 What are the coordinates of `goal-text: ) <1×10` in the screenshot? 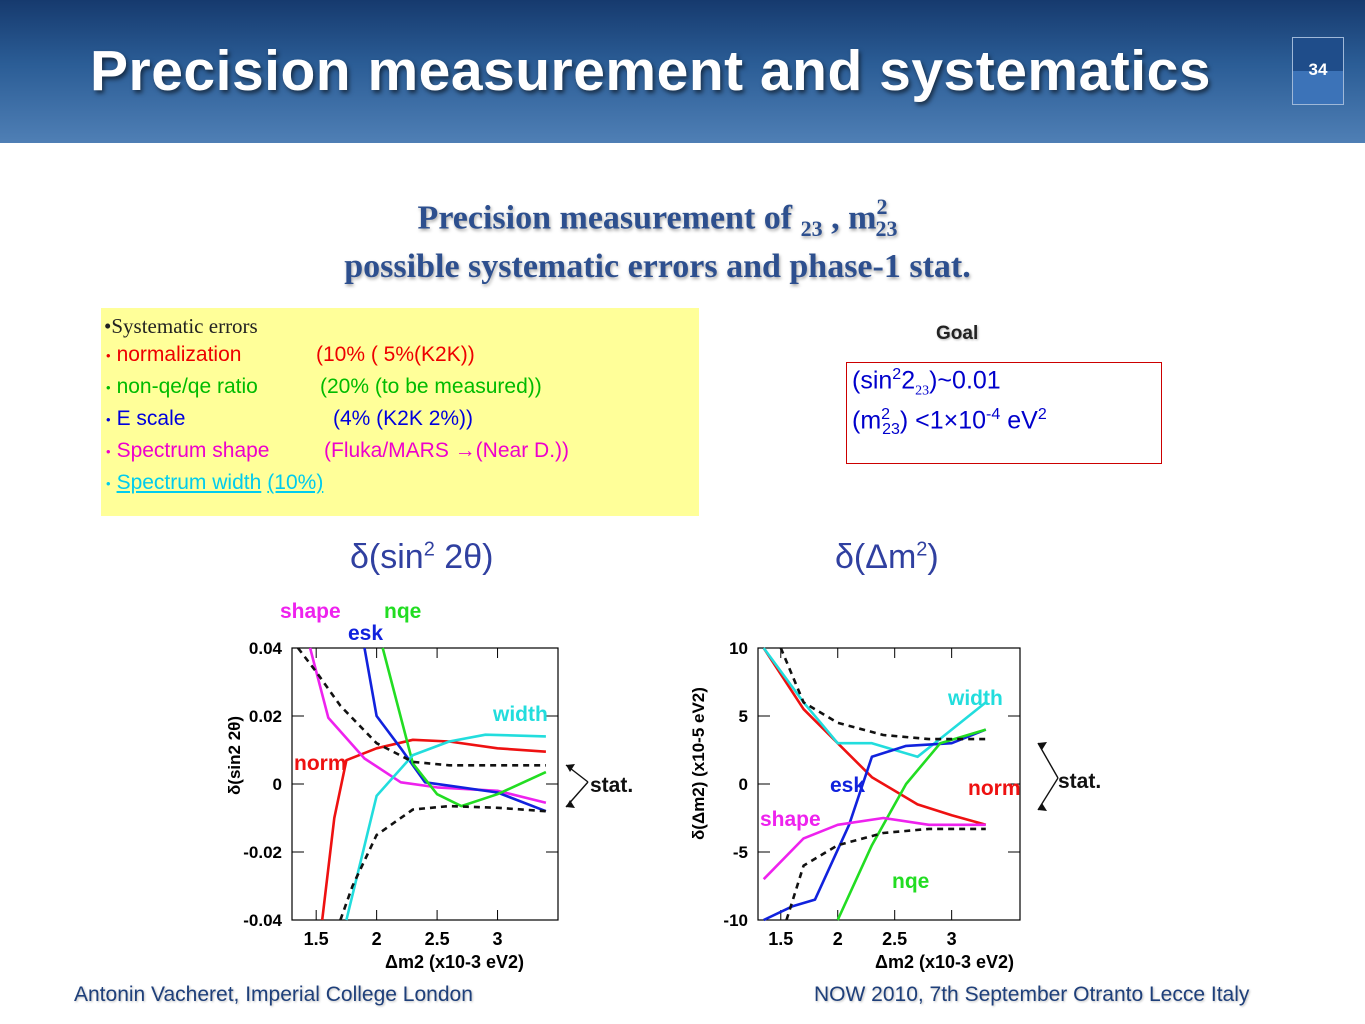 It's located at (943, 420).